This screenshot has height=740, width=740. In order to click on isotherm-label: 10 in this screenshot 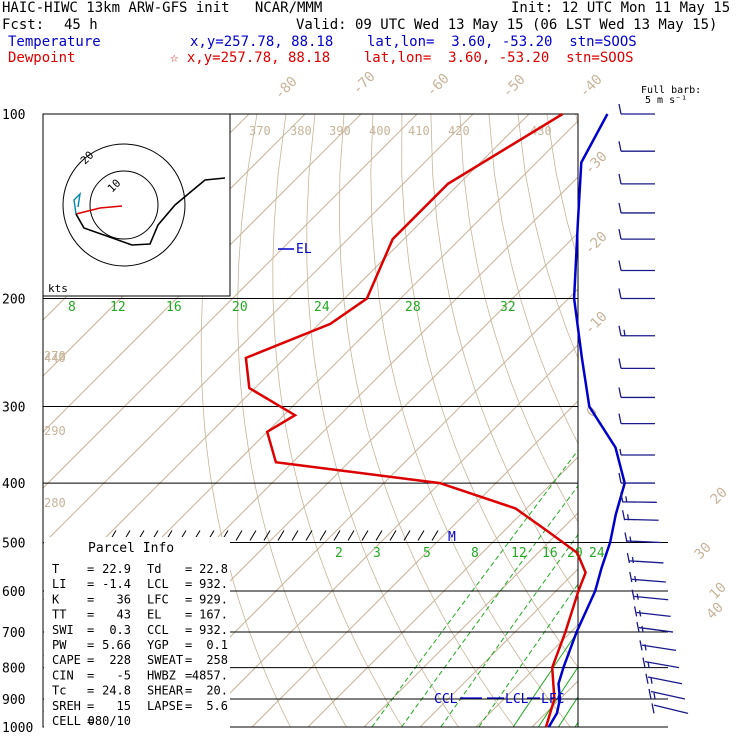, I will do `click(718, 591)`.